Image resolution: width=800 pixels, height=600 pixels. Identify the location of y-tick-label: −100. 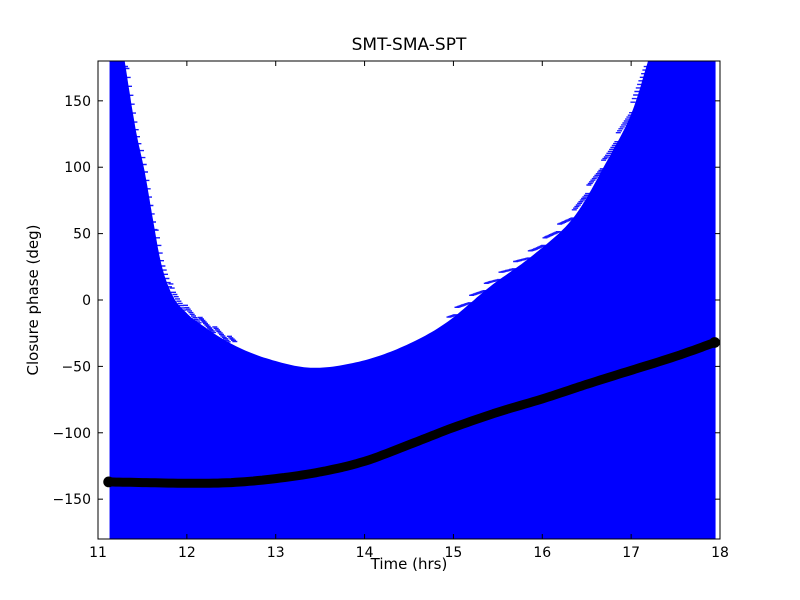
(72, 434).